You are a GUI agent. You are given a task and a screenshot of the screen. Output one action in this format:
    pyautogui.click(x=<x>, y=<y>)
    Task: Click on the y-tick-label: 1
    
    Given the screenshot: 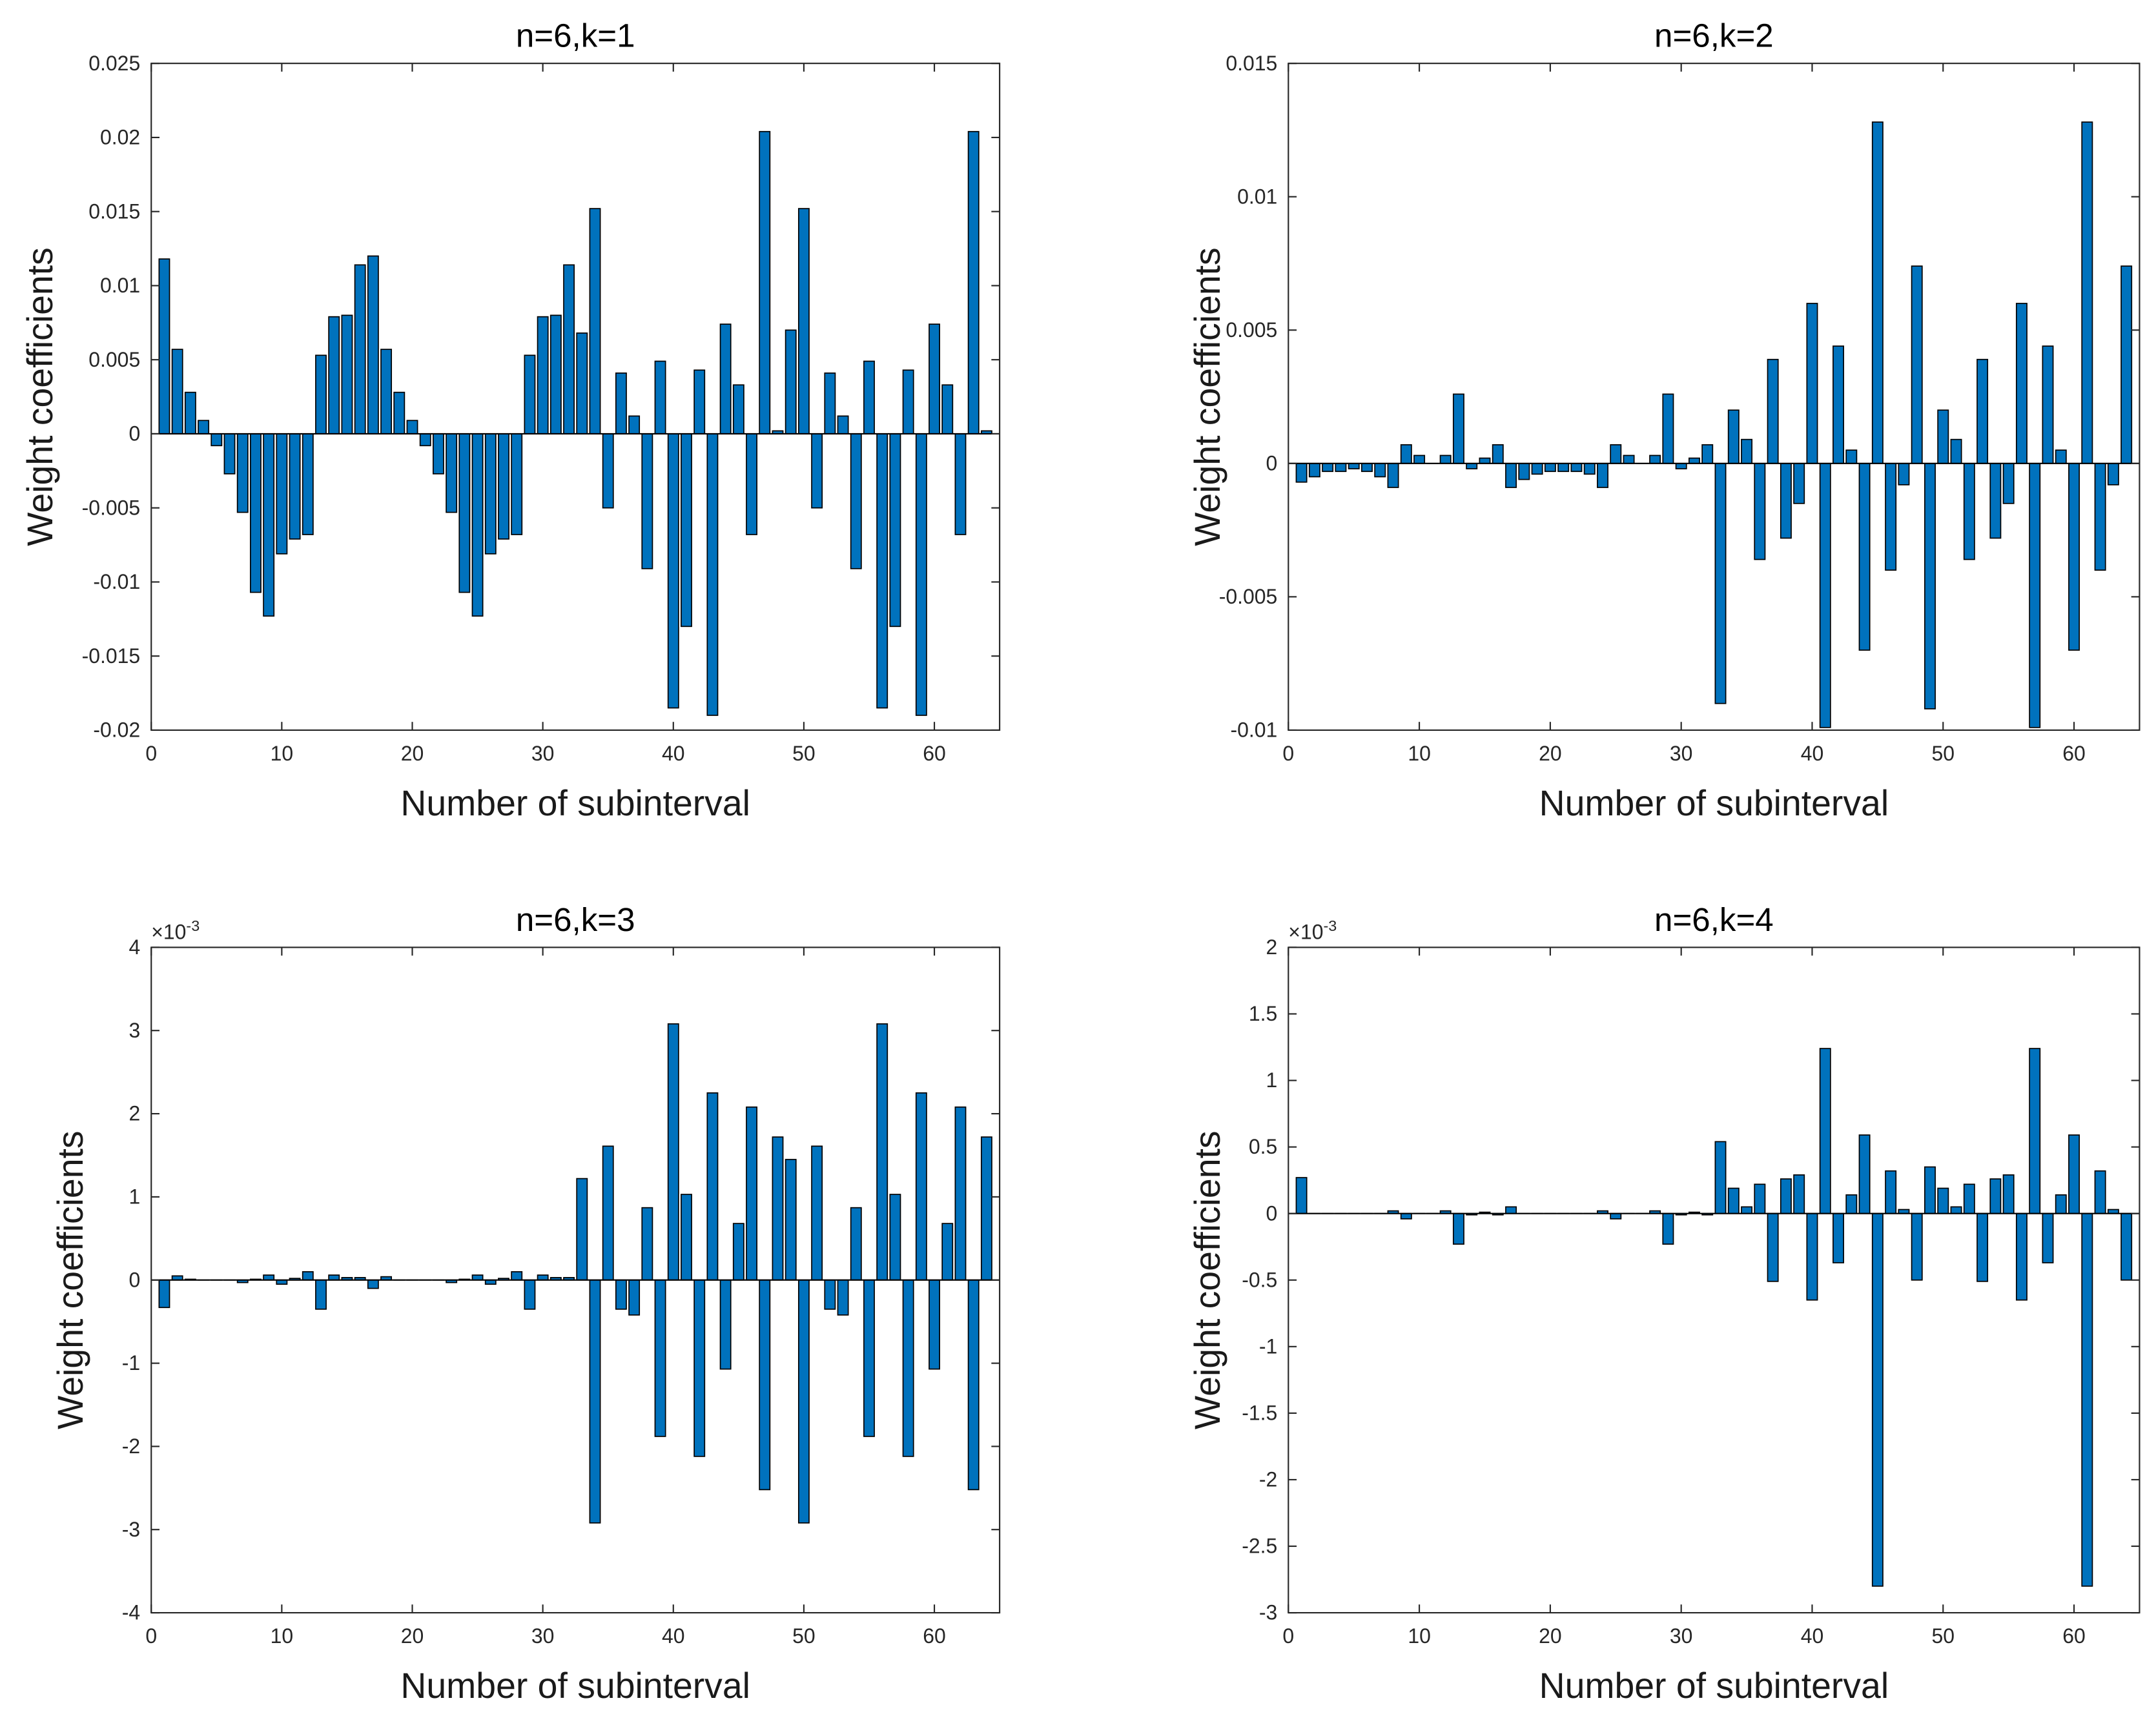 What is the action you would take?
    pyautogui.click(x=134, y=1197)
    